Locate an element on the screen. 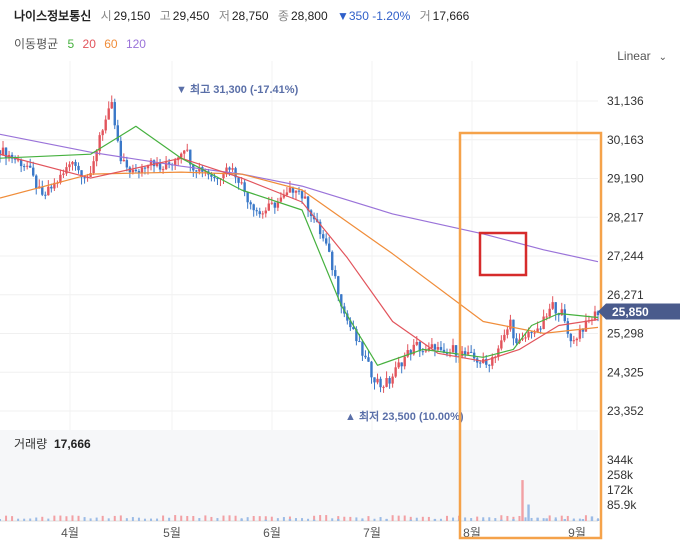 Image resolution: width=695 pixels, height=550 pixels. current-price-label: 25,850 is located at coordinates (630, 312).